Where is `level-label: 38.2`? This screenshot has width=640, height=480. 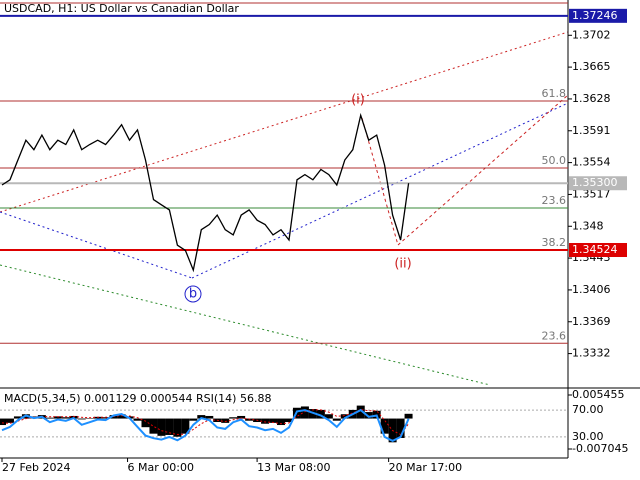 level-label: 38.2 is located at coordinates (554, 242).